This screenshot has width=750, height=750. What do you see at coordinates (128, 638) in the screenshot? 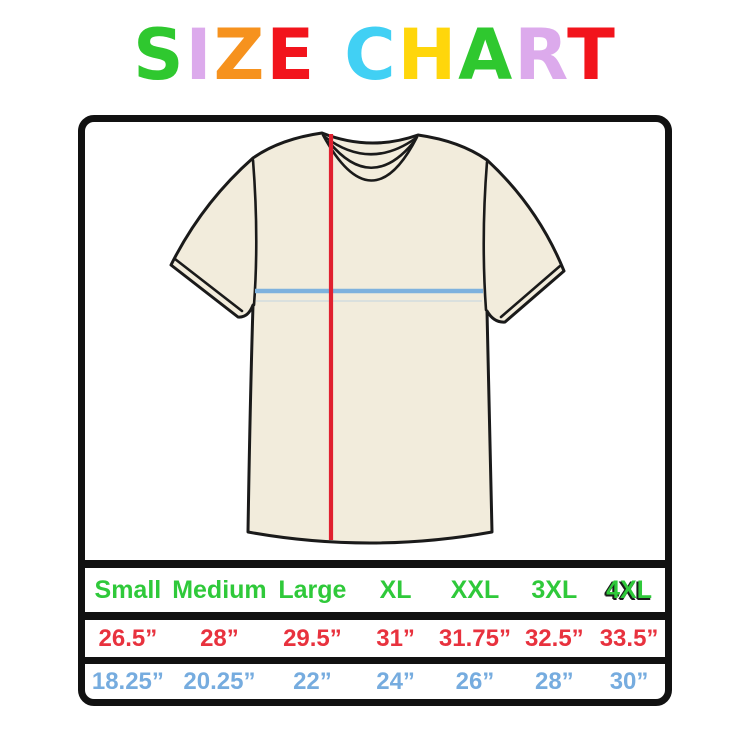
I see `length-cell: 26.5”` at bounding box center [128, 638].